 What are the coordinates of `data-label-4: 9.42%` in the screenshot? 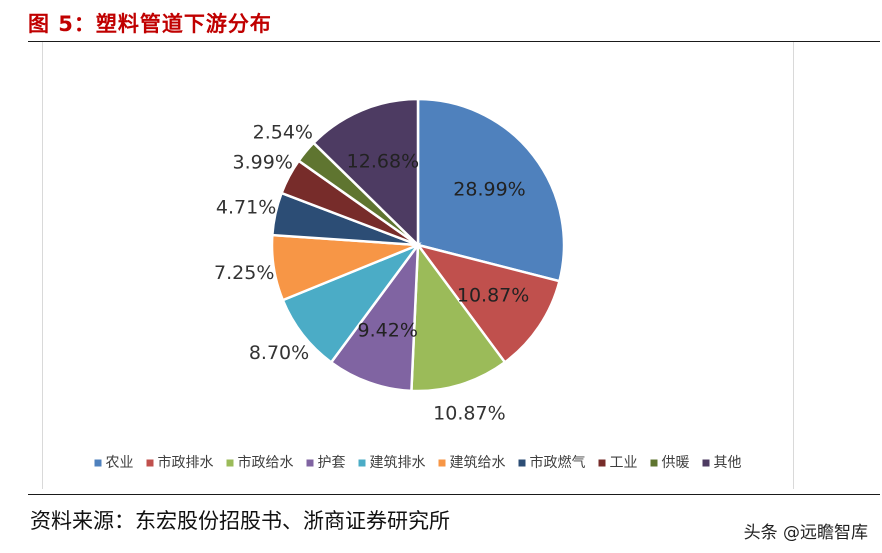 It's located at (388, 330).